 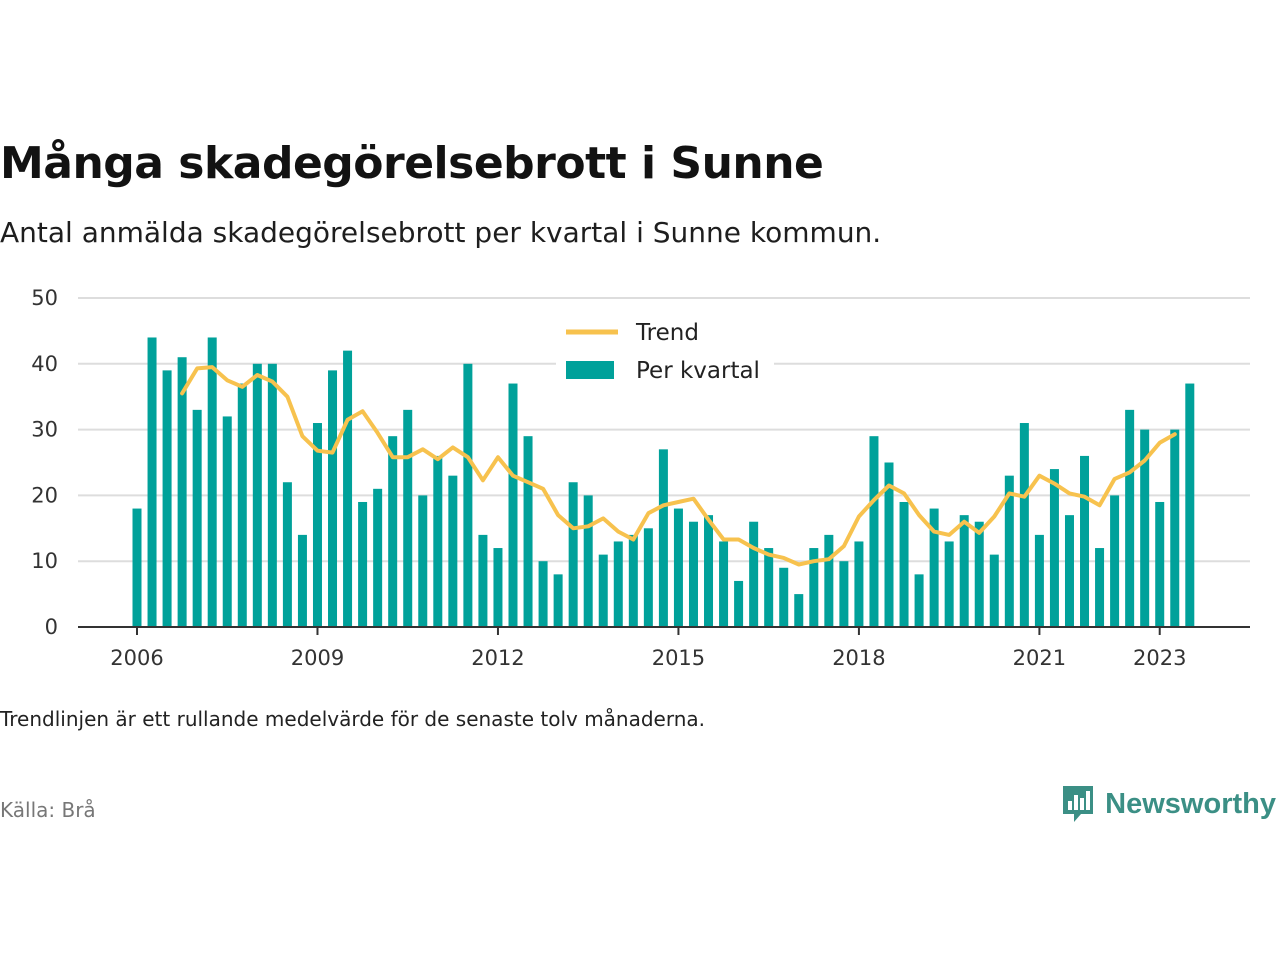 What do you see at coordinates (412, 163) in the screenshot?
I see `chart-title: Många skadegörelsebrott i Sunne` at bounding box center [412, 163].